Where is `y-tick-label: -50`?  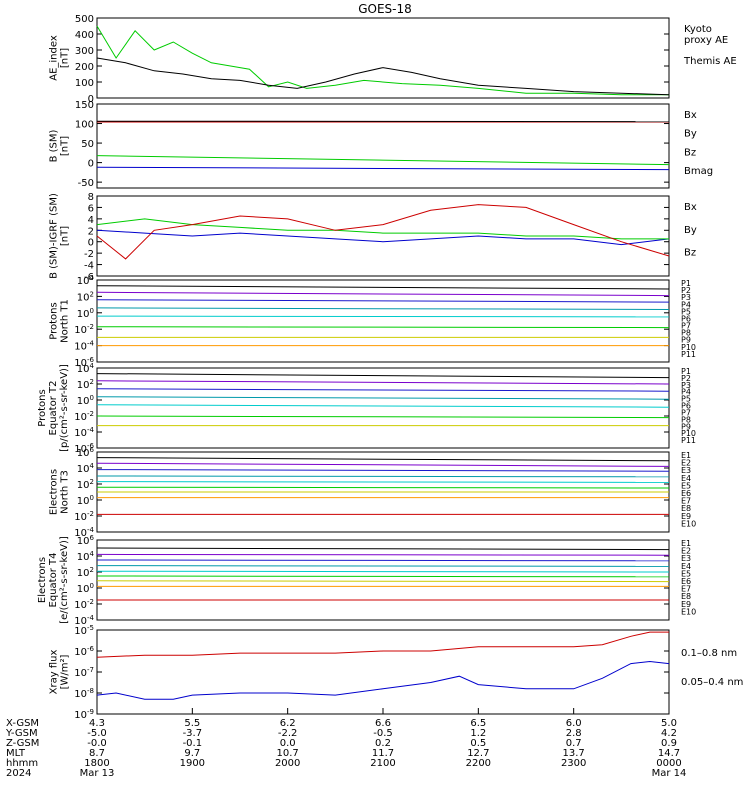 y-tick-label: -50 is located at coordinates (86, 183).